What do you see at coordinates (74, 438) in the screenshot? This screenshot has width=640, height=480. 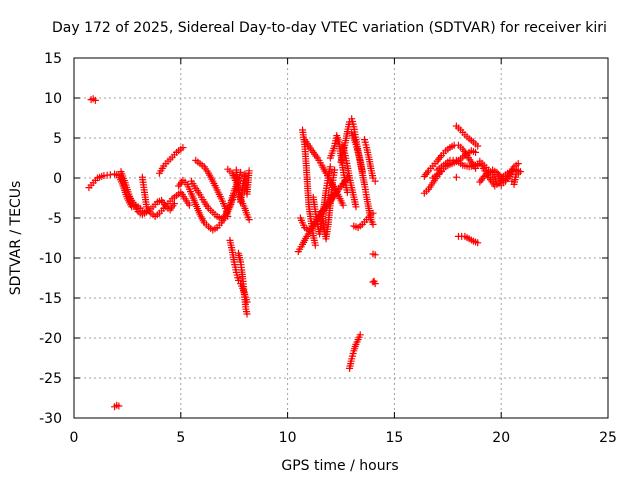 I see `x-tick-label: 0` at bounding box center [74, 438].